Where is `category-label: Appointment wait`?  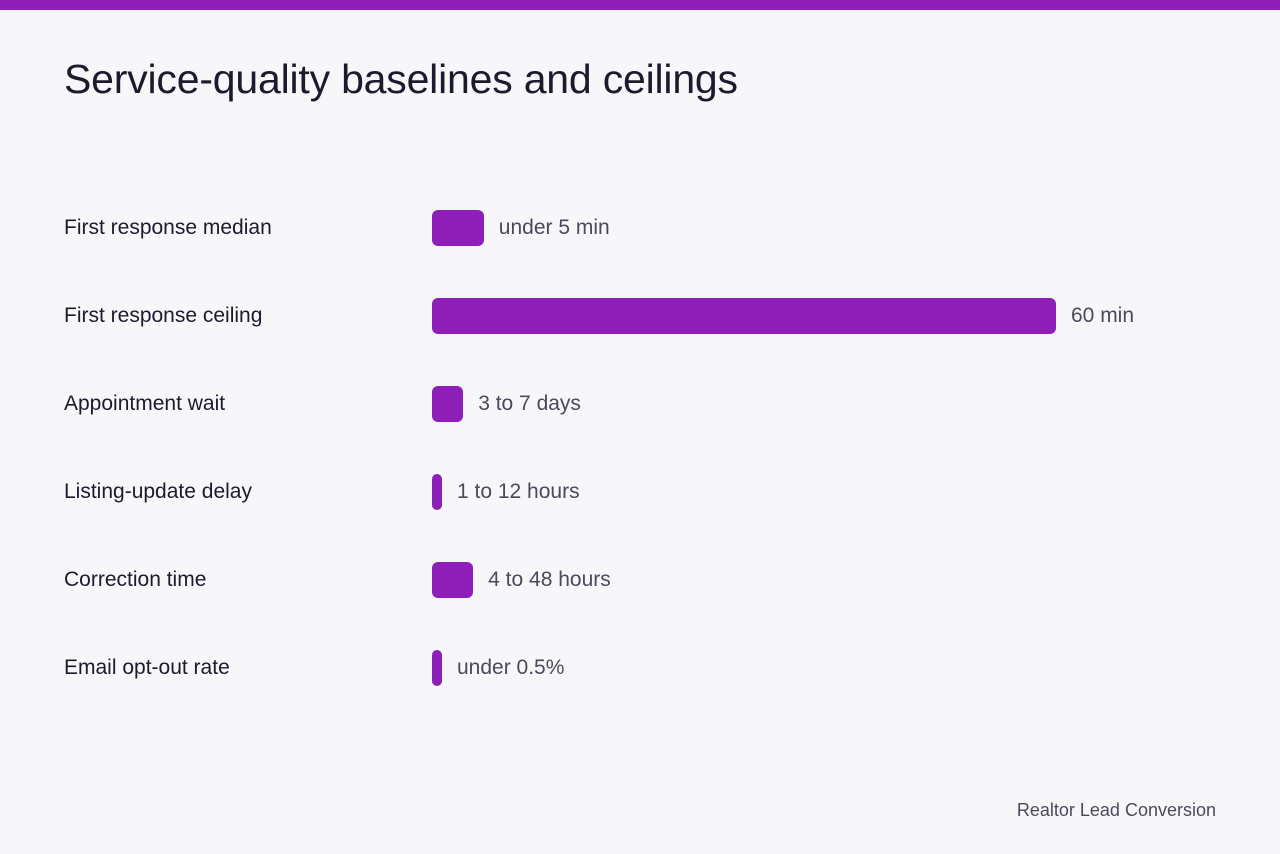 category-label: Appointment wait is located at coordinates (145, 403).